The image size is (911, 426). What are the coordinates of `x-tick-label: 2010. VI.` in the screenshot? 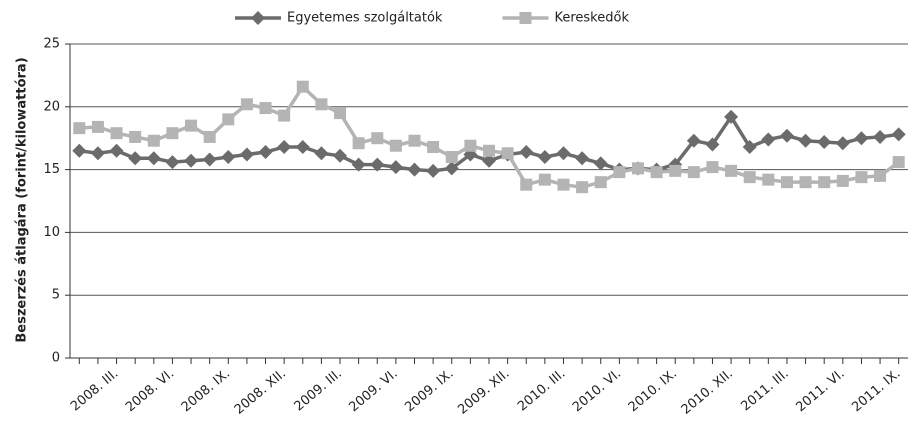 It's located at (597, 390).